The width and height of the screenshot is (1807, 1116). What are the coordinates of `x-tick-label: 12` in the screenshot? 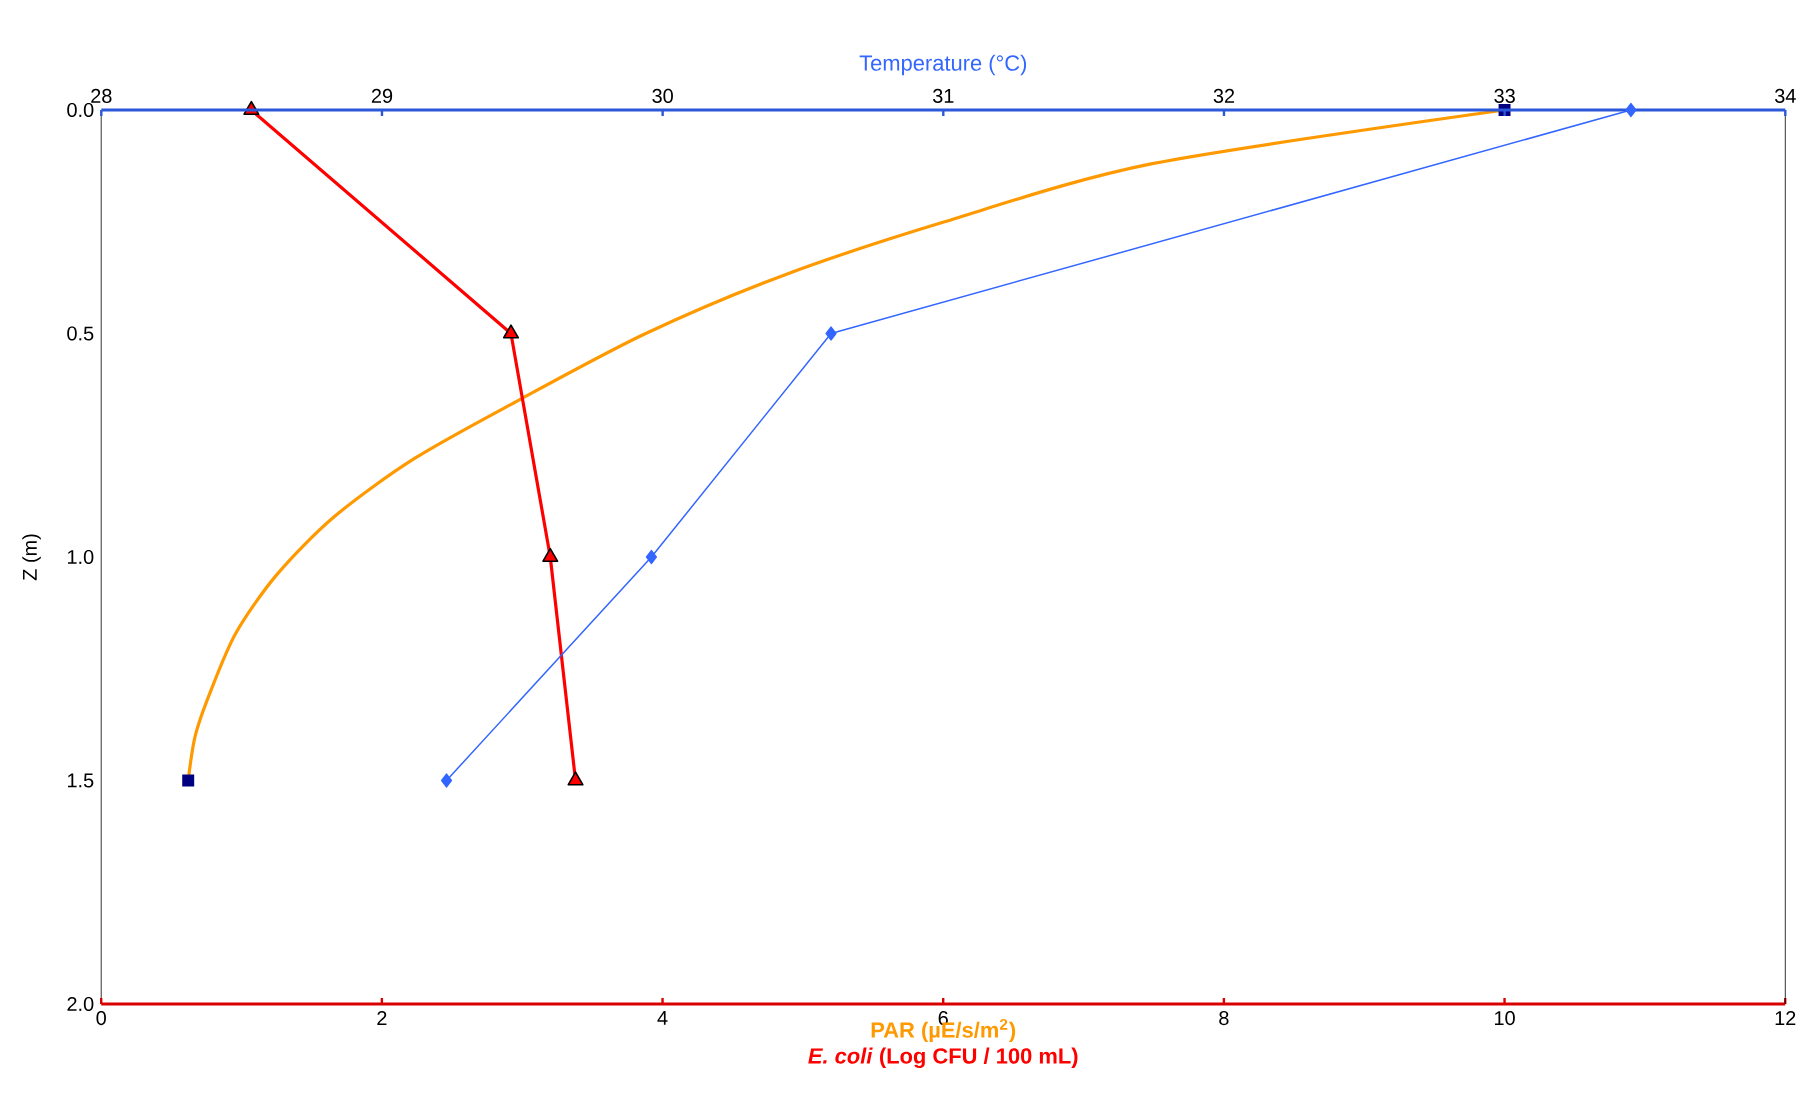 It's located at (1785, 1018).